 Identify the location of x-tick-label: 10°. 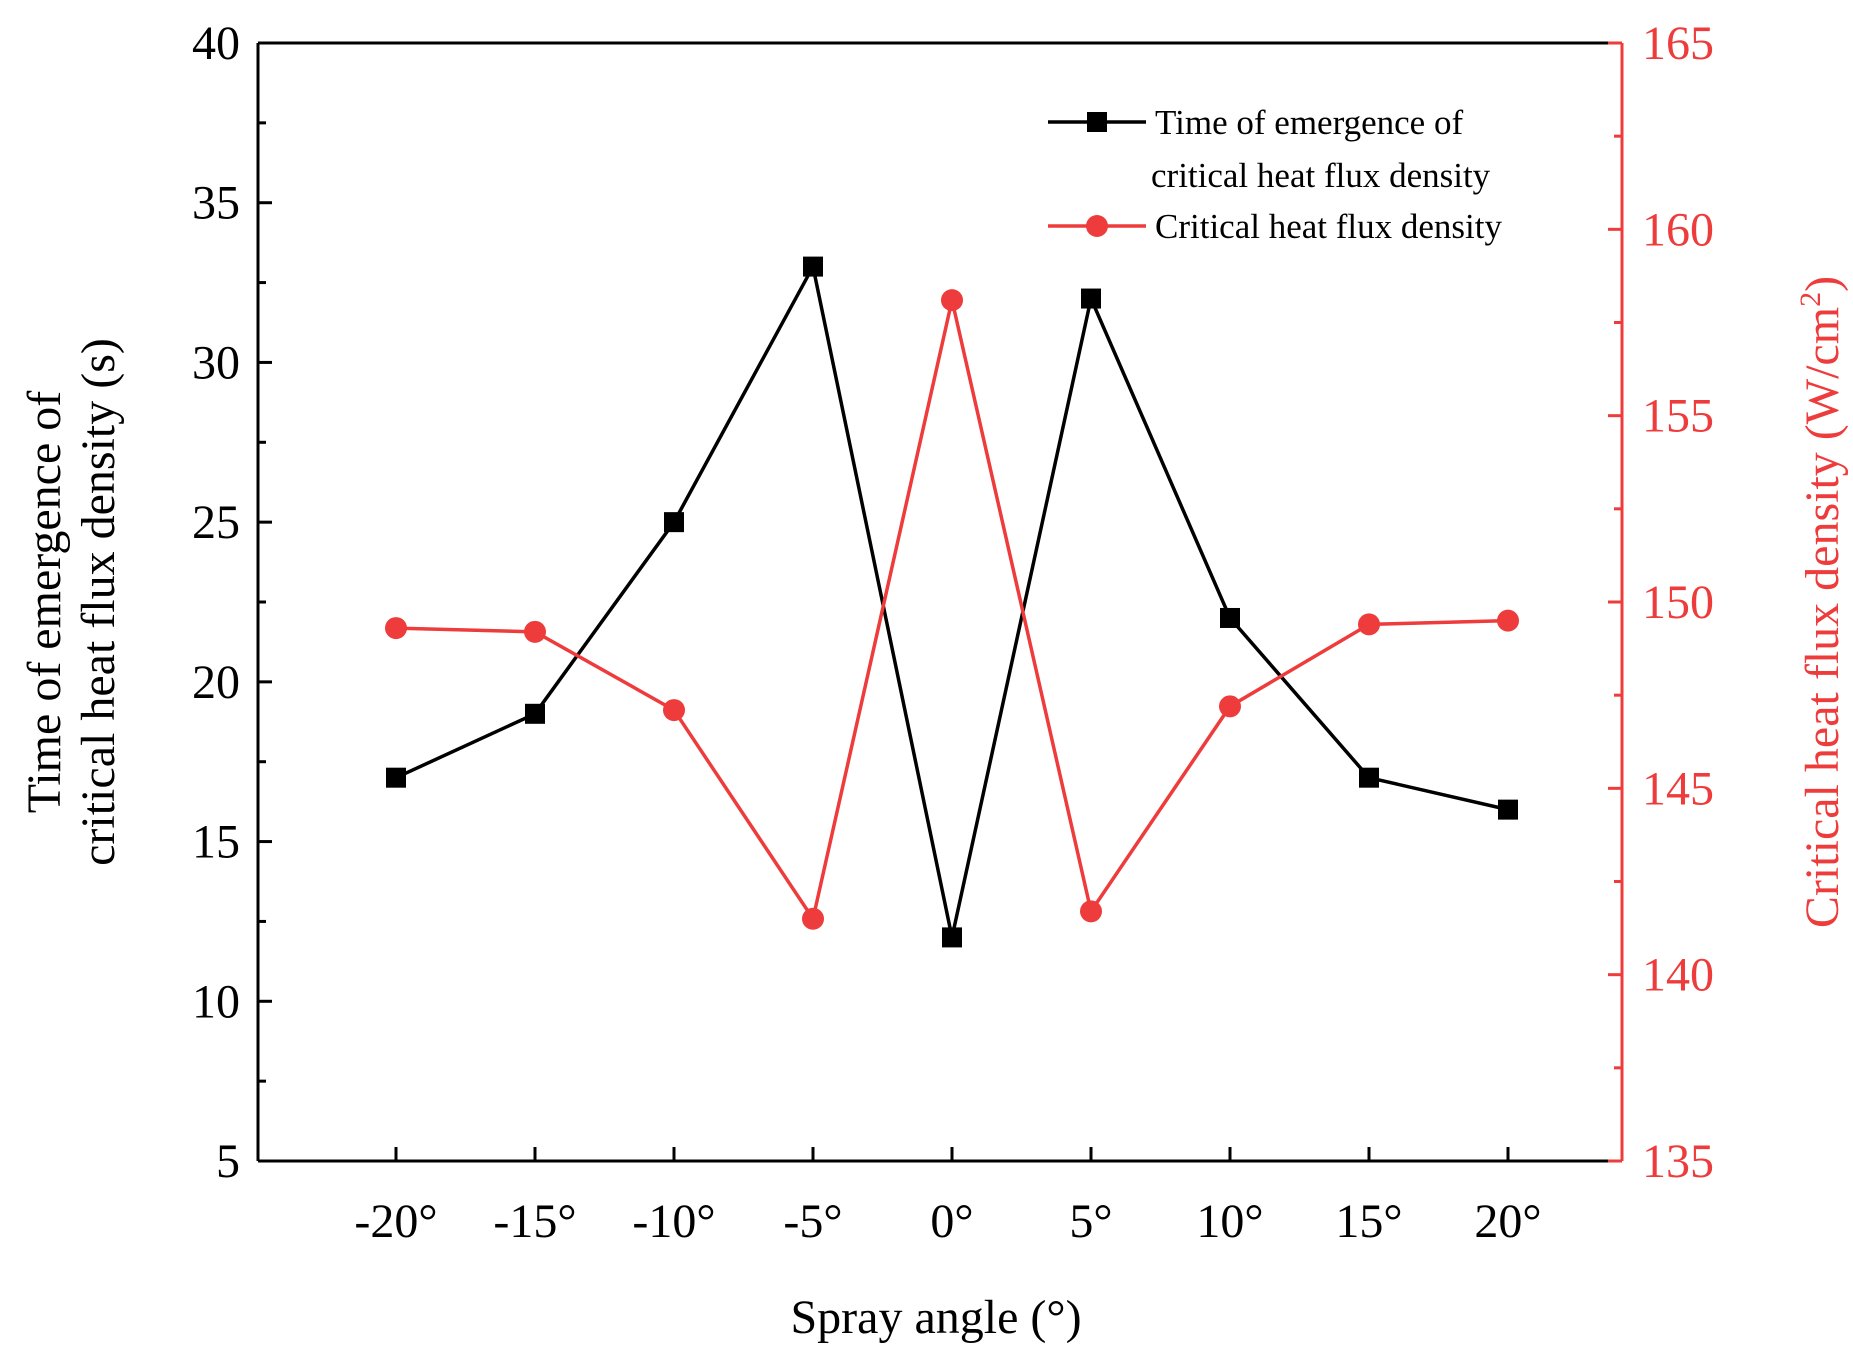
(1229, 1221).